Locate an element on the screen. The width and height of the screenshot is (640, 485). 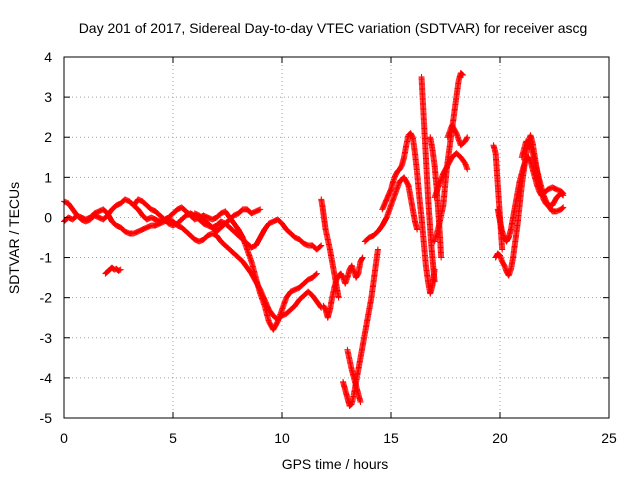
y-tick-label: -4 is located at coordinates (46, 378).